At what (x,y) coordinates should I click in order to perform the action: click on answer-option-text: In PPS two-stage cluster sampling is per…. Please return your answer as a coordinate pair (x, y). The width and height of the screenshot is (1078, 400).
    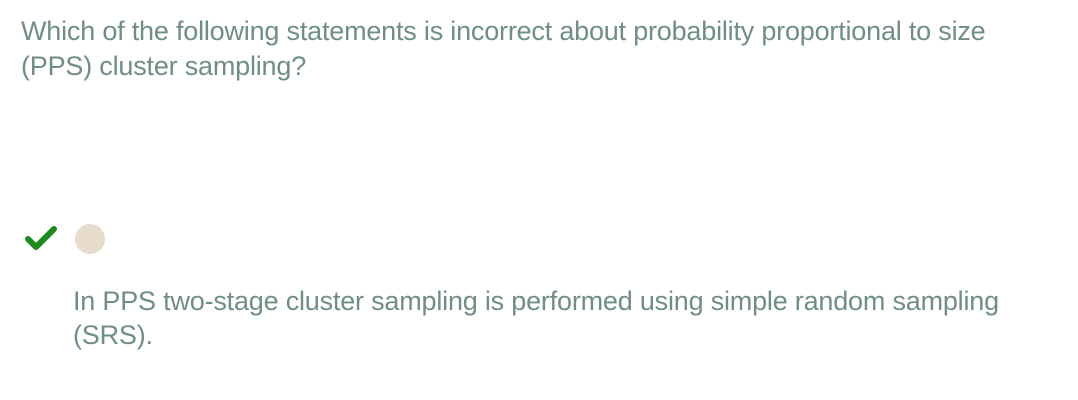
    Looking at the image, I should click on (536, 318).